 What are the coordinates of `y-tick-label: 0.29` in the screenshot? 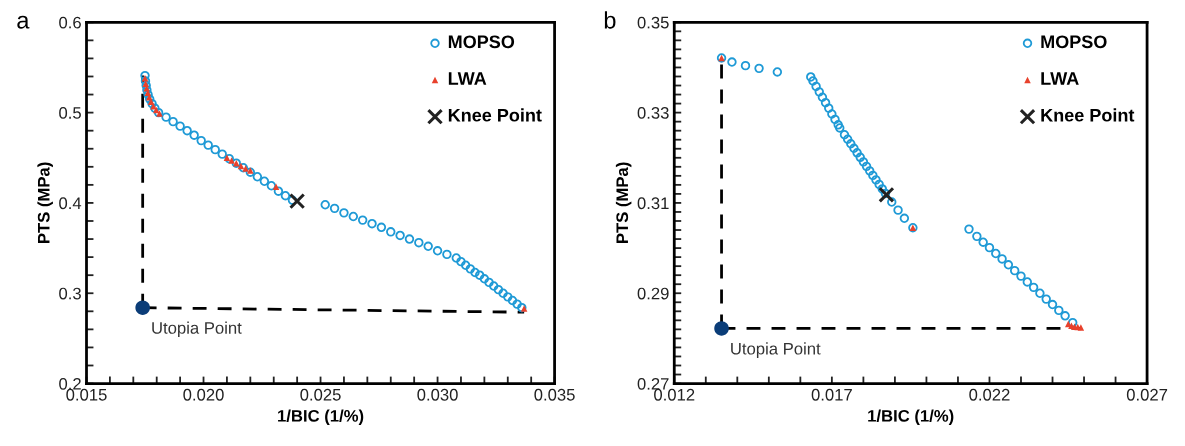 It's located at (653, 293).